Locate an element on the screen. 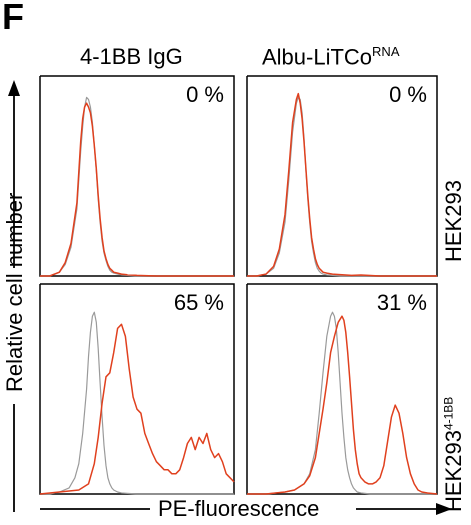 The image size is (471, 525). y-arrow-head is located at coordinates (14, 88).